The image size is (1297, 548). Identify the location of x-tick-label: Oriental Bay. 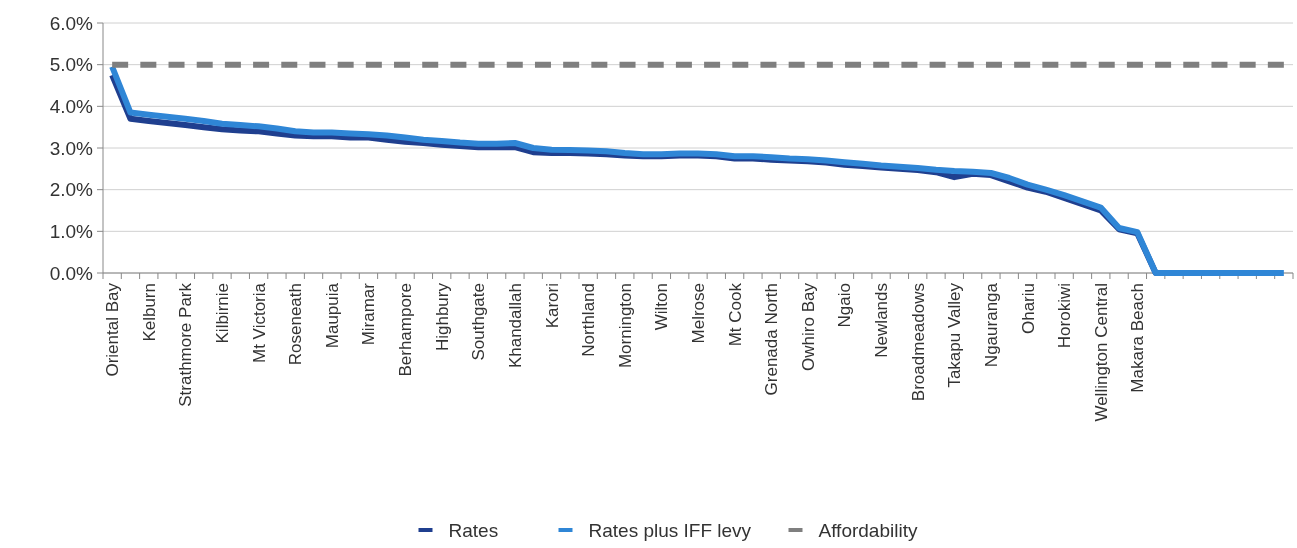
(113, 329).